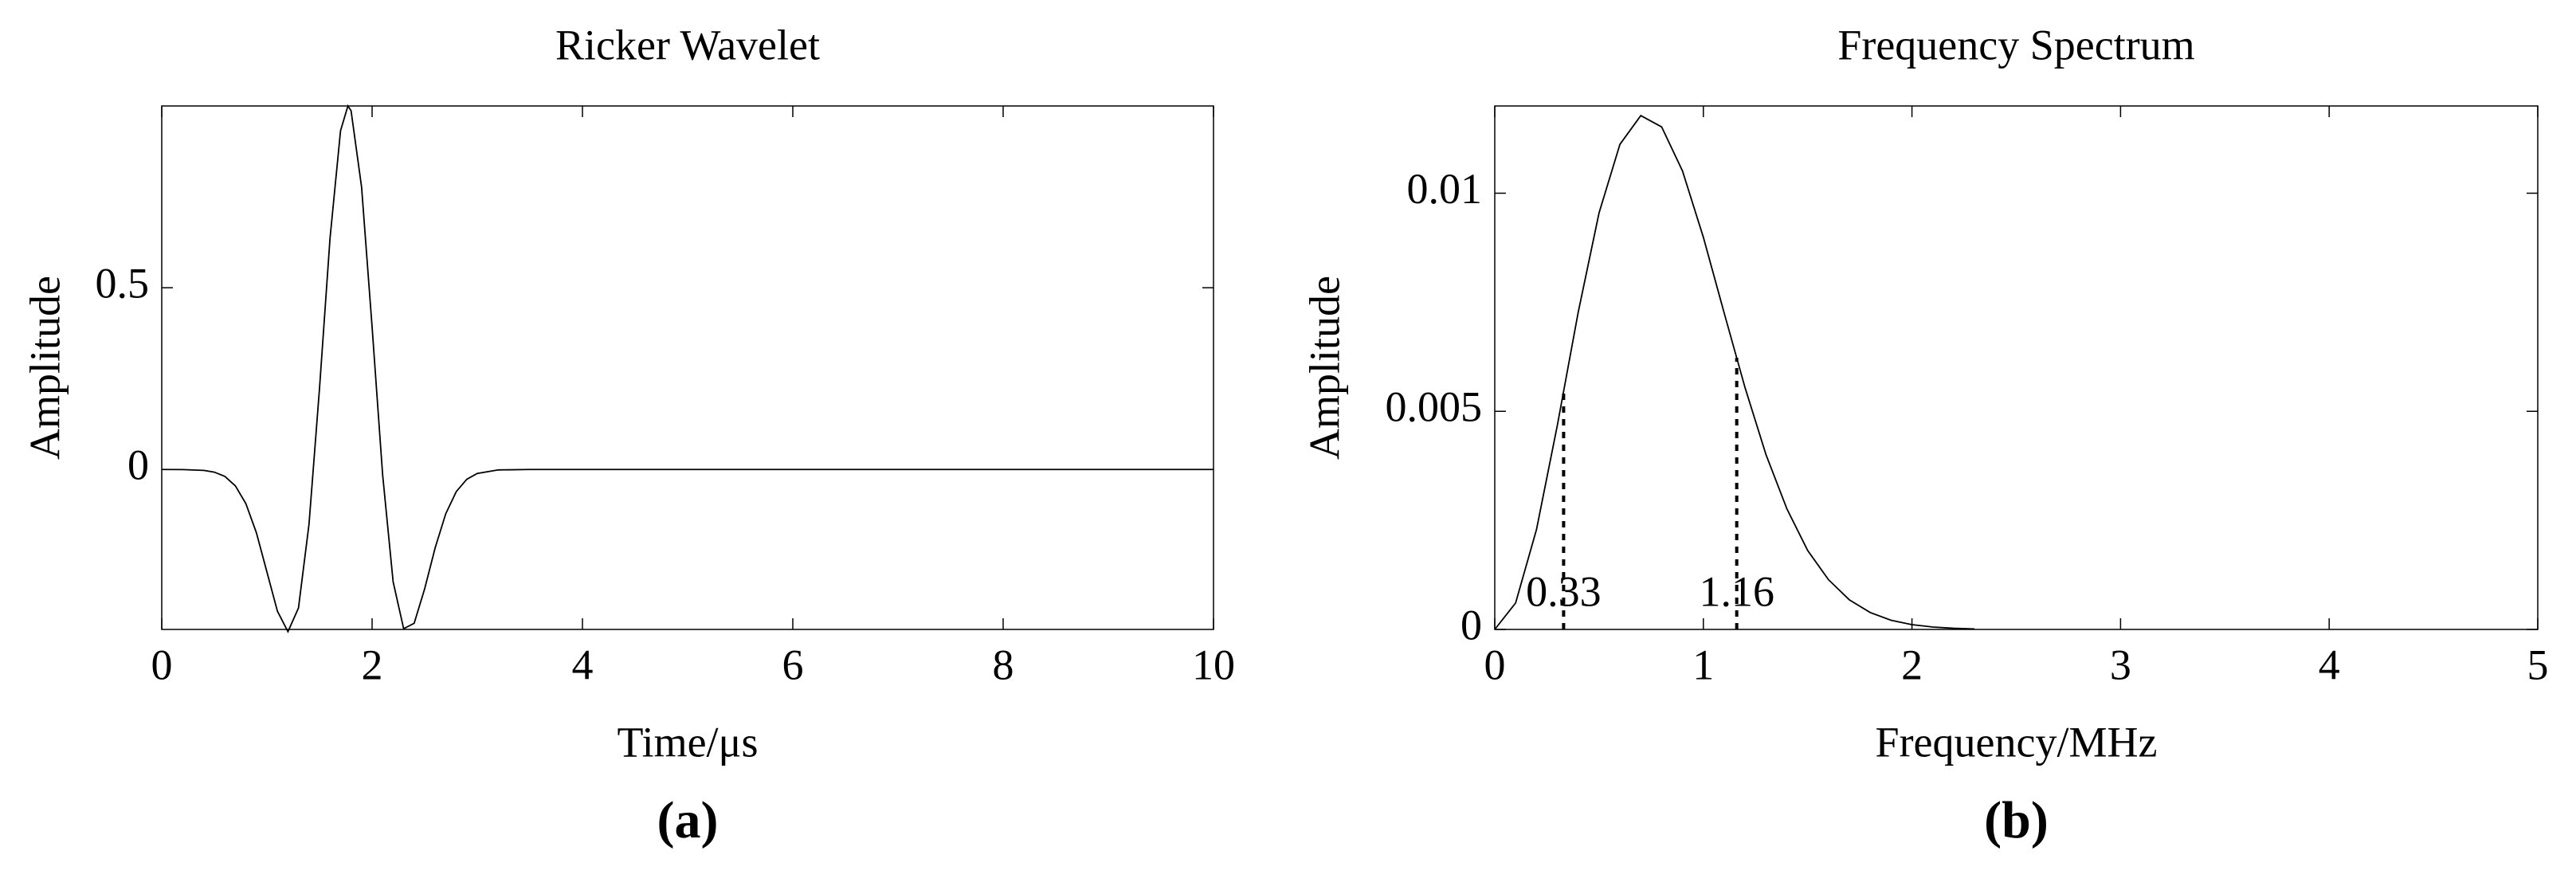 This screenshot has height=882, width=2576. I want to click on chart-title: Frequency Spectrum, so click(2015, 45).